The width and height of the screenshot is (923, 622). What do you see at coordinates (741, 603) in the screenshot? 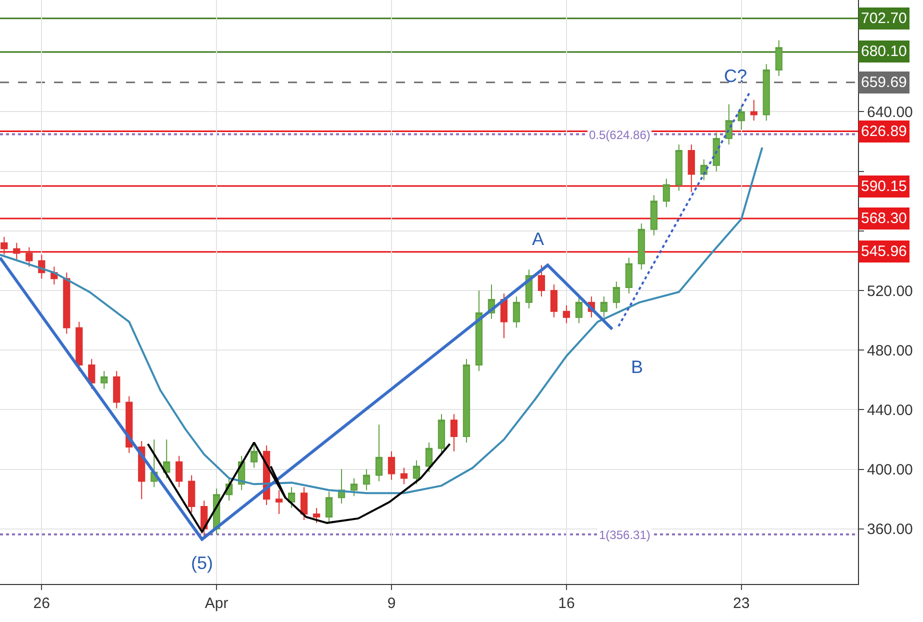
I see `x-tick-label: 23` at bounding box center [741, 603].